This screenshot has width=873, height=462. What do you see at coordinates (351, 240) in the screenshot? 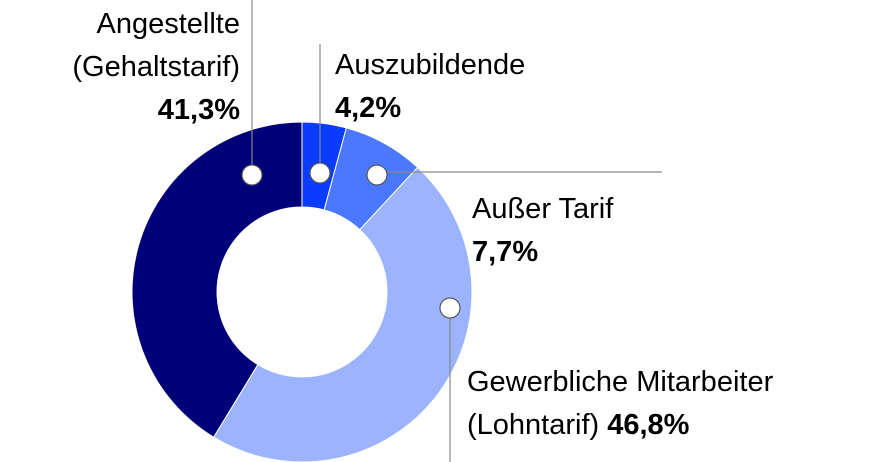
I see `markers` at bounding box center [351, 240].